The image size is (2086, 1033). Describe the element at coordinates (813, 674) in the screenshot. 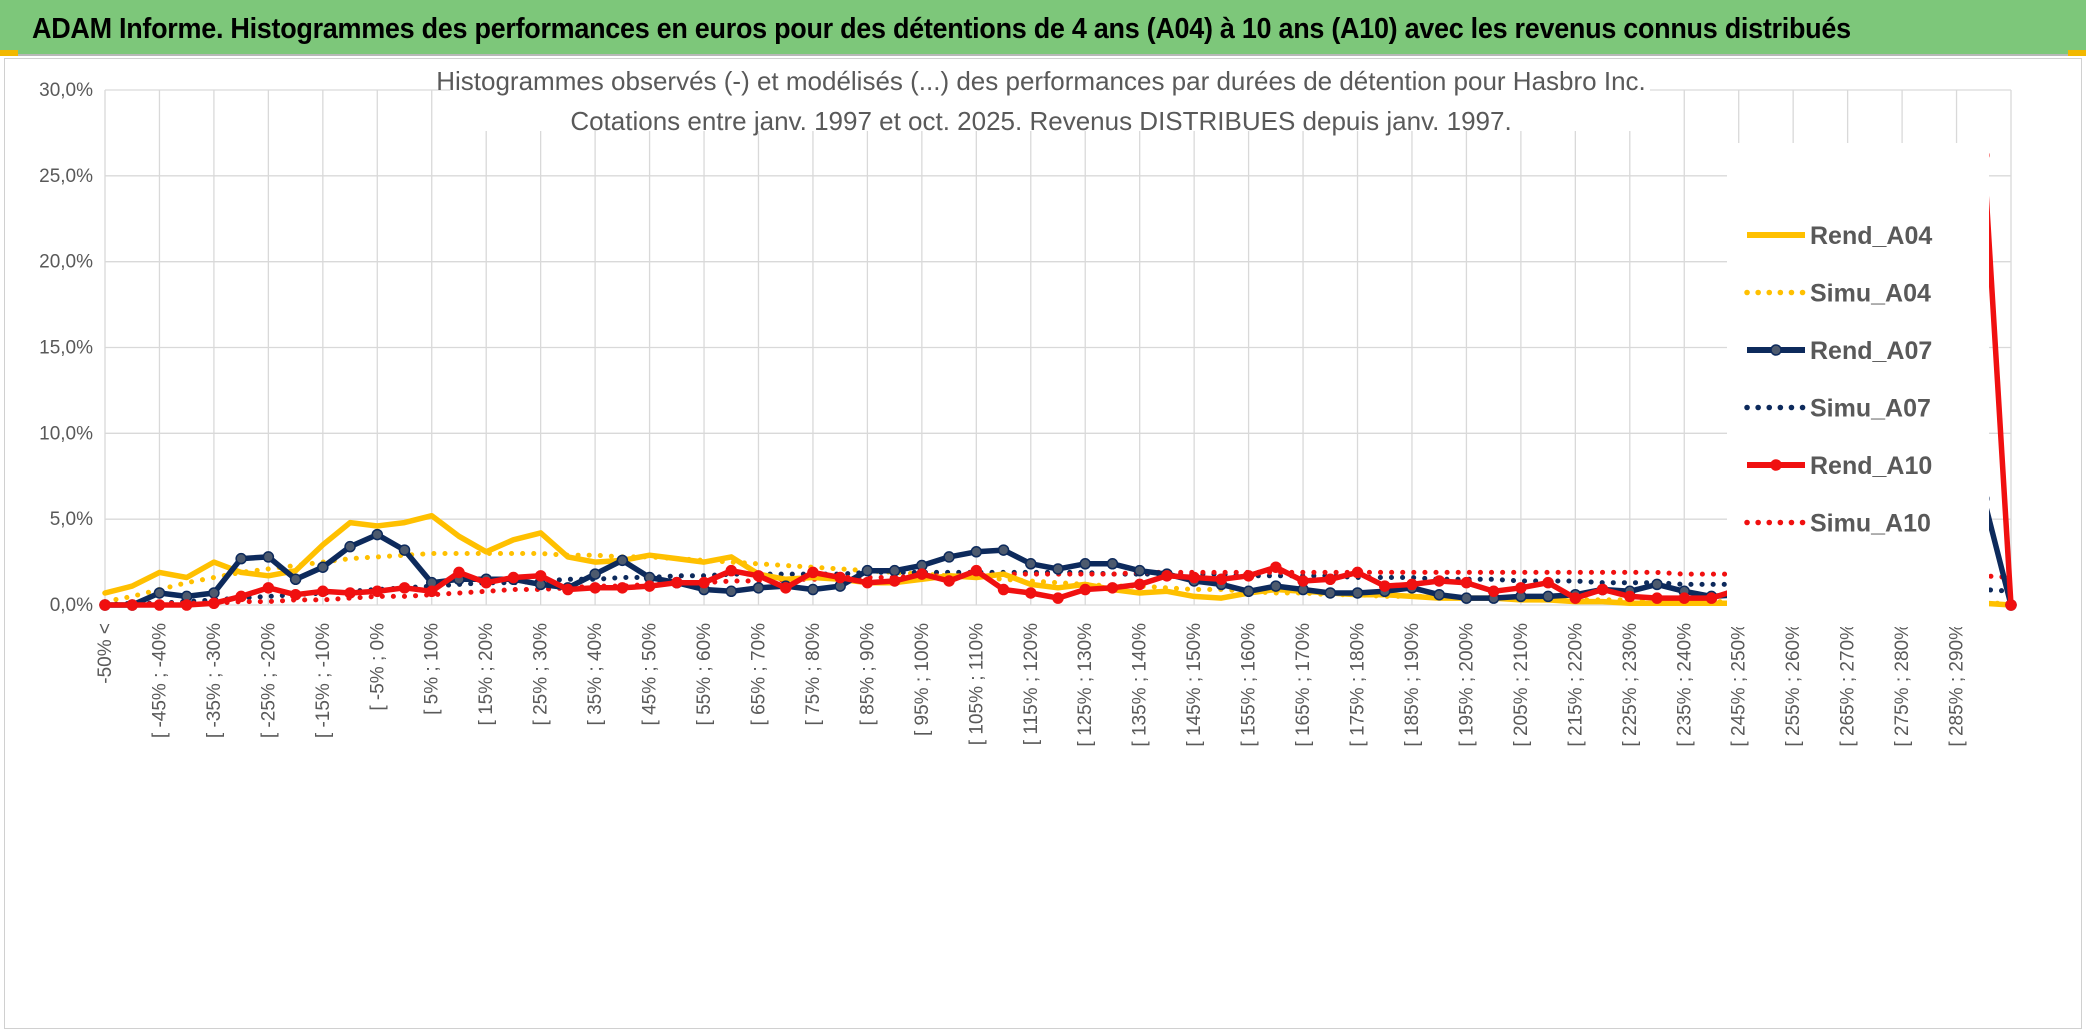

I see `x-tick-label: [ 75% ; 80%` at that location.